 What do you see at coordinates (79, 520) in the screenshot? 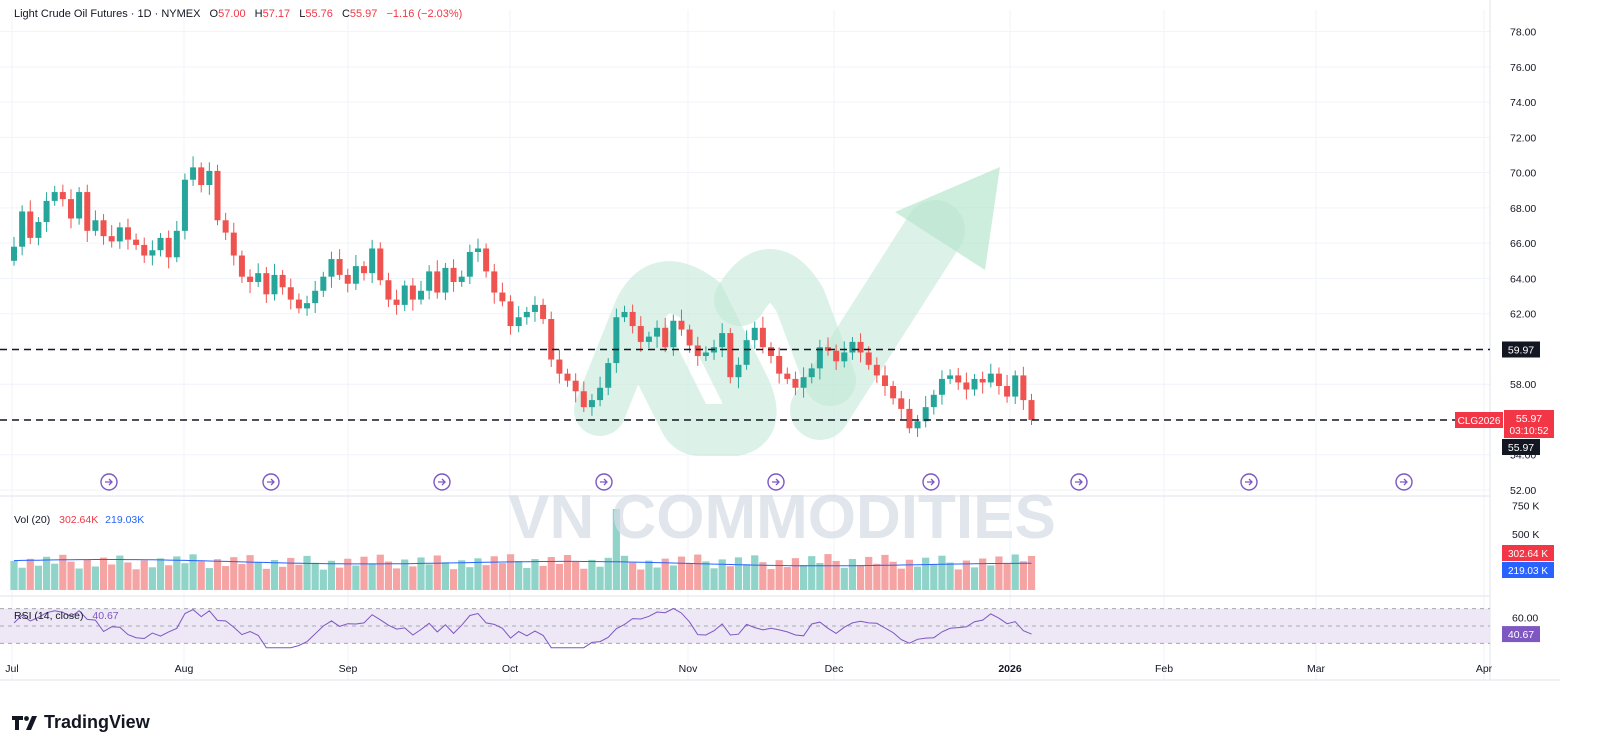
I see `volume-legend: Vol (20) 302.64K 219.03K` at bounding box center [79, 520].